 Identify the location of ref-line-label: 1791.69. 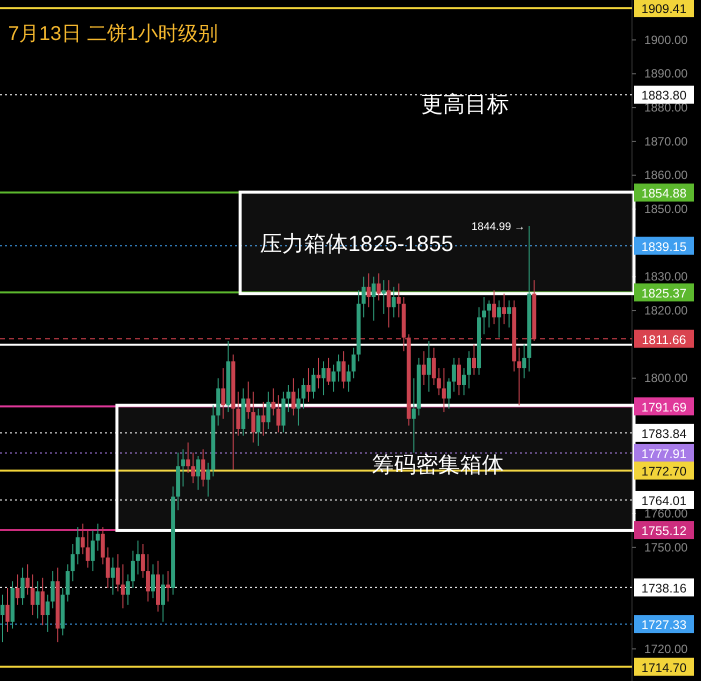
(664, 407).